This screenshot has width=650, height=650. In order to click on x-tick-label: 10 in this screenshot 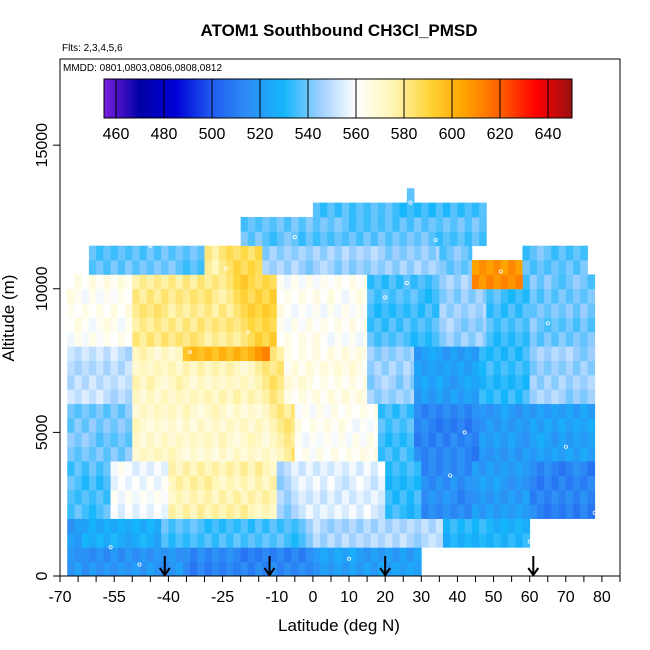, I will do `click(349, 597)`.